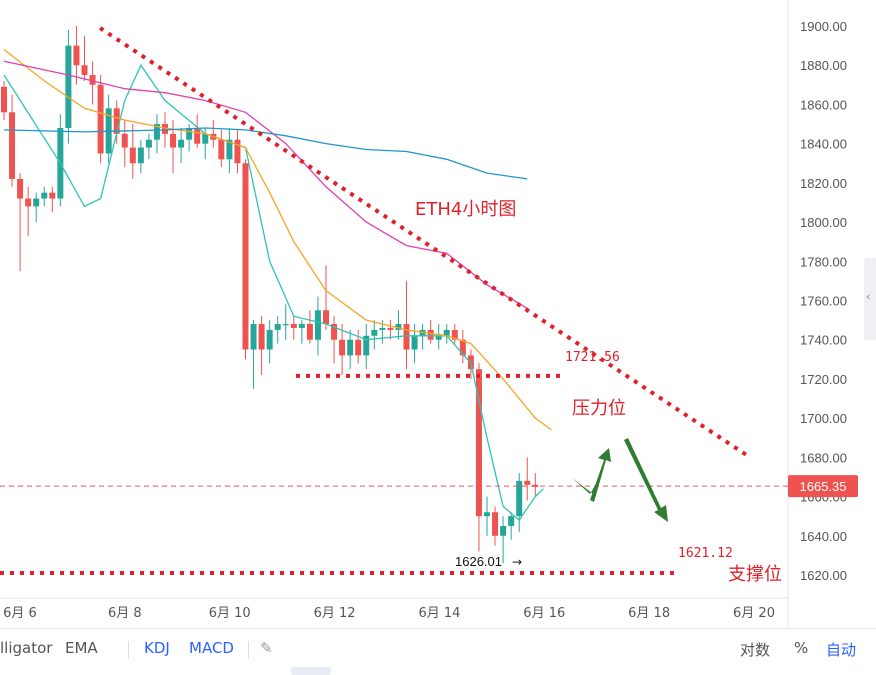 This screenshot has width=876, height=675. What do you see at coordinates (517, 562) in the screenshot?
I see `arrow-right-icon: →` at bounding box center [517, 562].